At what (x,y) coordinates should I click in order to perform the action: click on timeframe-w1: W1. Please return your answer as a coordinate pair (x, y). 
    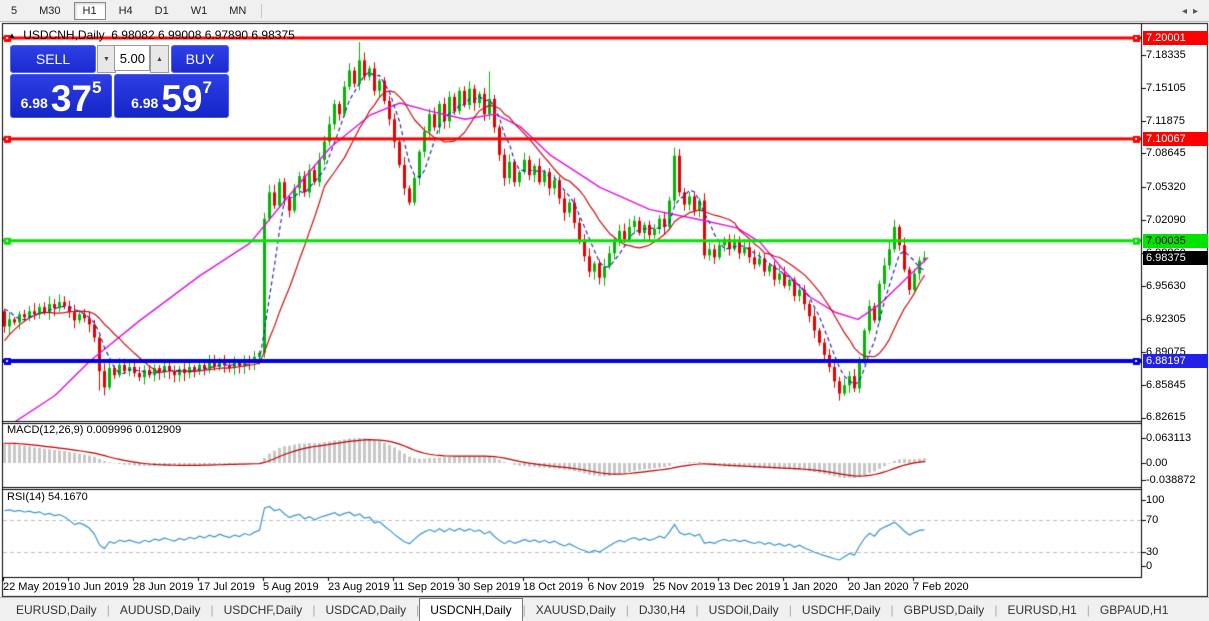
    Looking at the image, I should click on (199, 10).